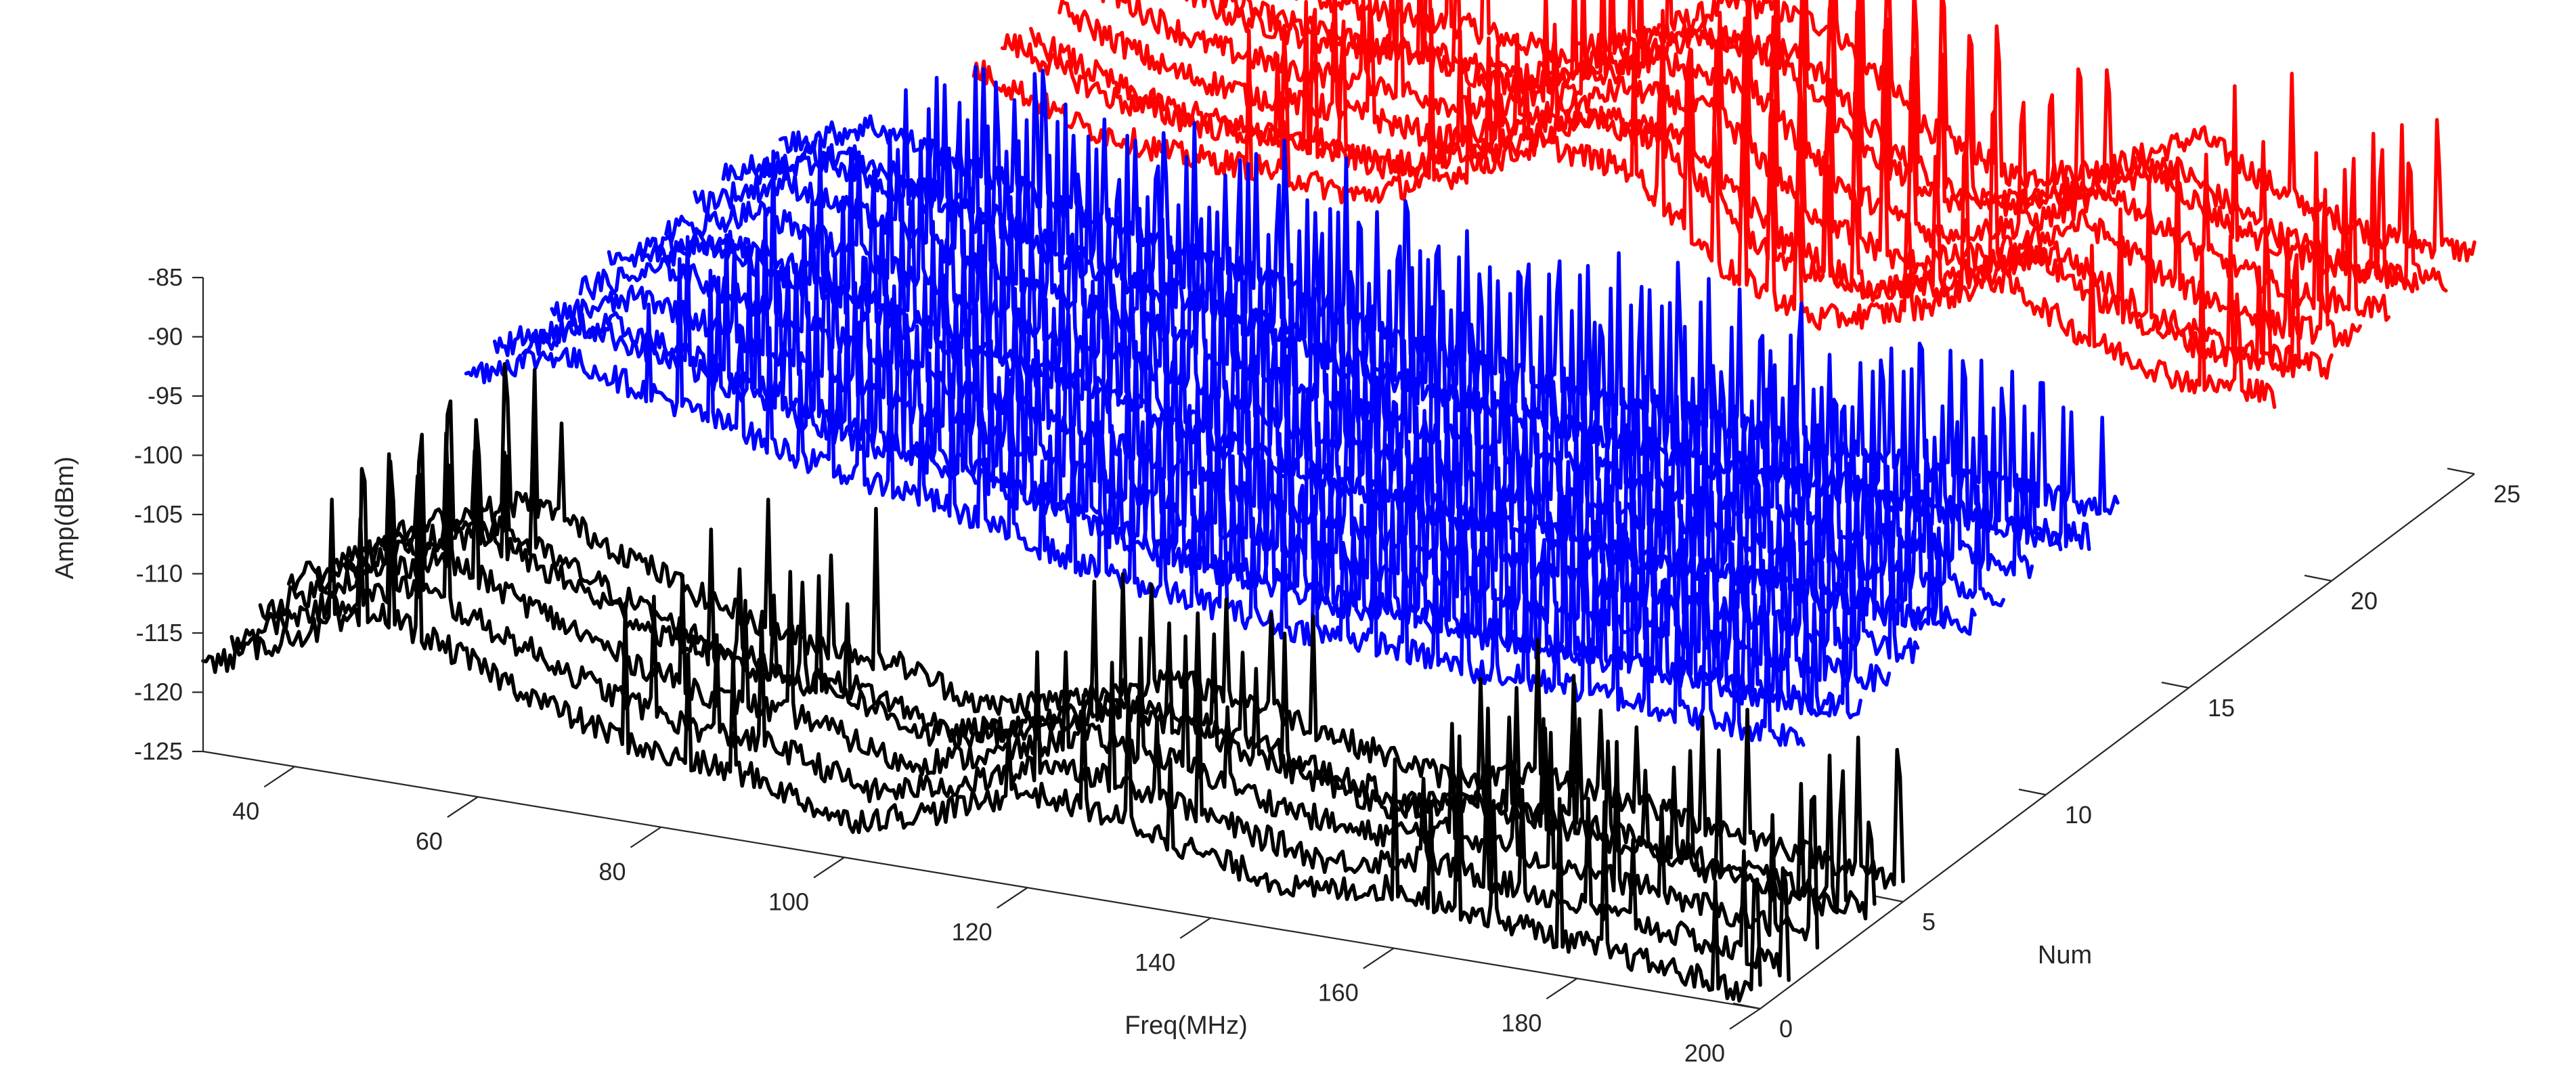 Image resolution: width=2576 pixels, height=1071 pixels. Describe the element at coordinates (1521, 1023) in the screenshot. I see `x-tick-label: 180` at that location.